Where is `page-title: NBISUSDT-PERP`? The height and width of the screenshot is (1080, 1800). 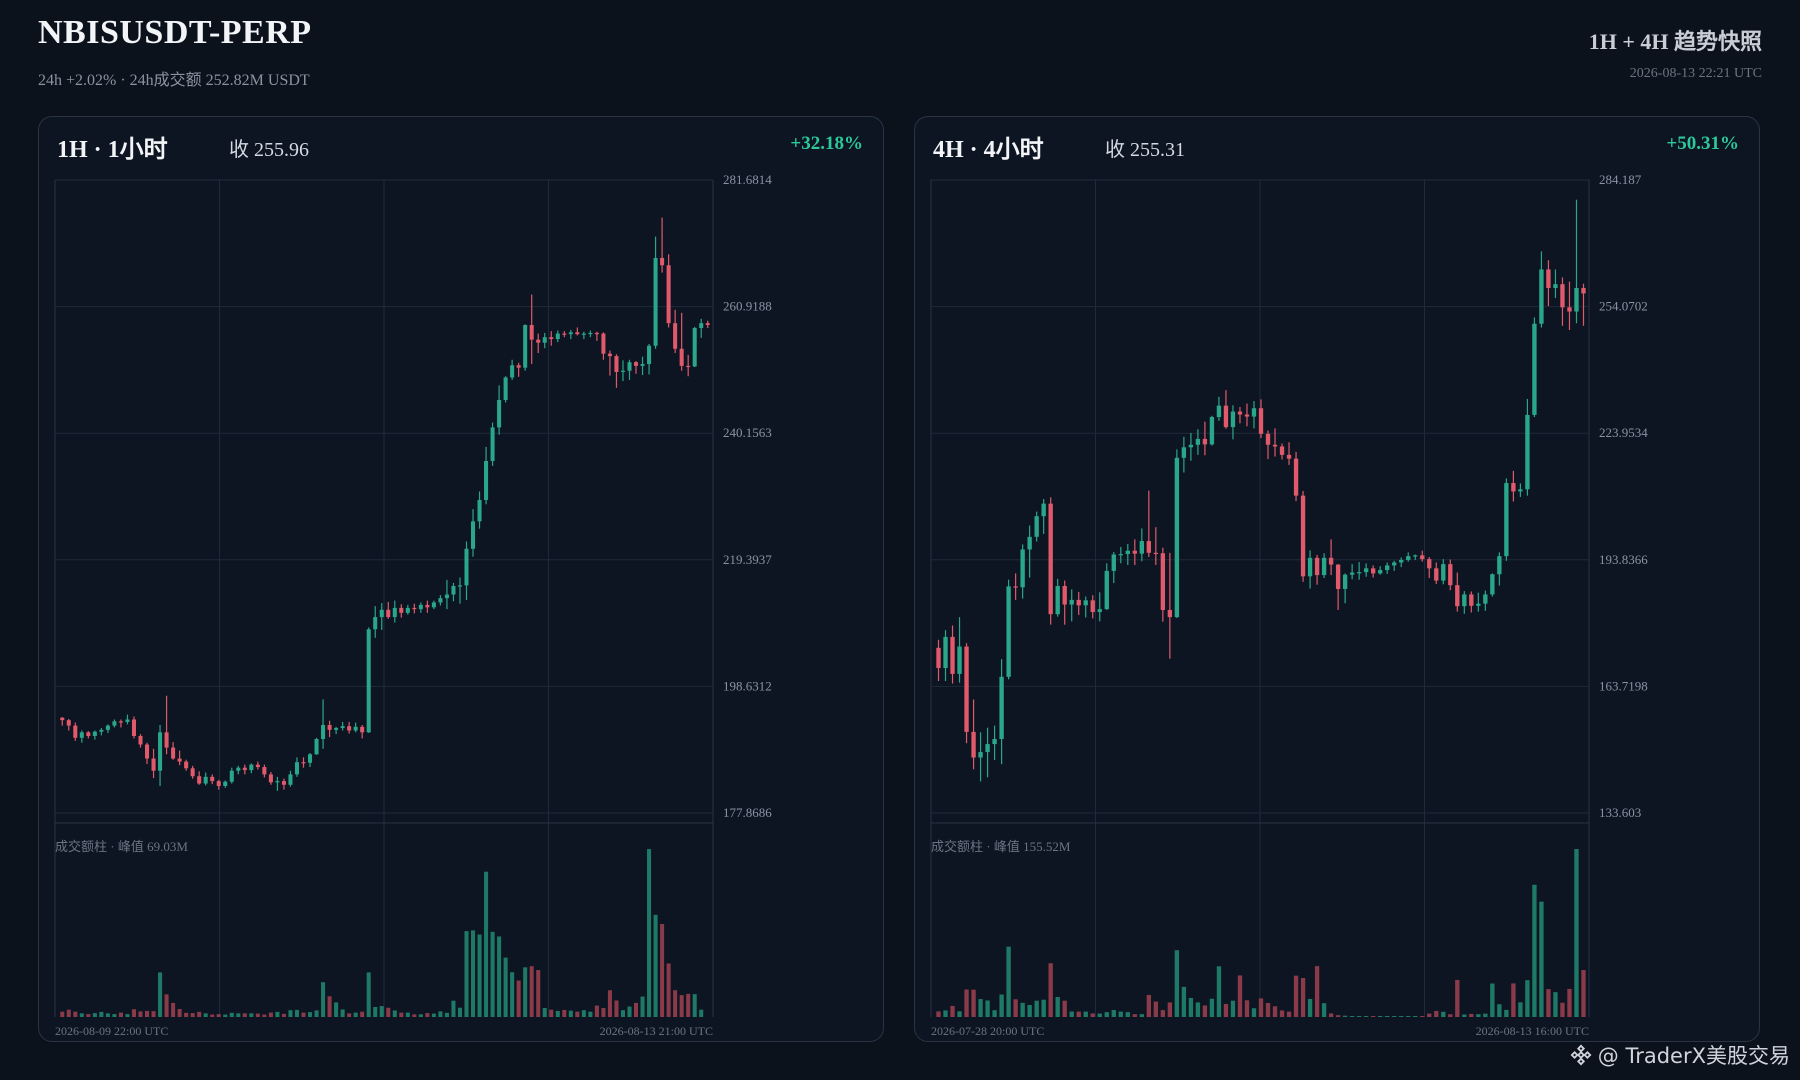
page-title: NBISUSDT-PERP is located at coordinates (175, 32).